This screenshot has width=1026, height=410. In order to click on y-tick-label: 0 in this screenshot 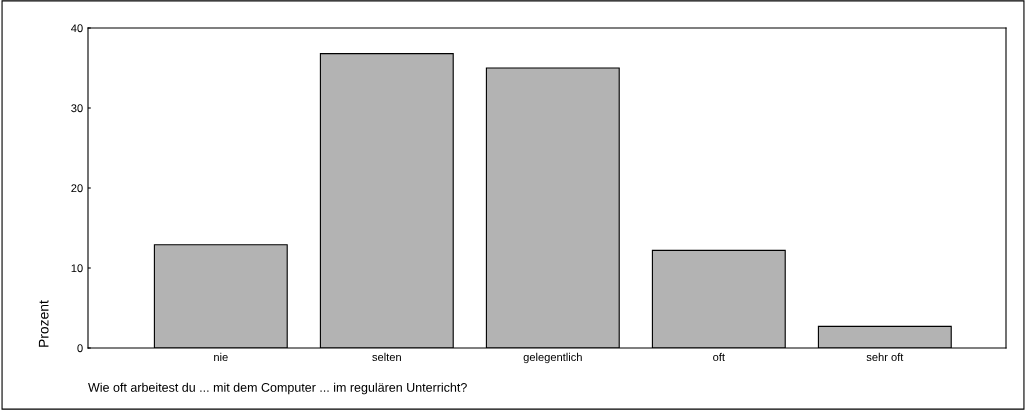, I will do `click(80, 348)`.